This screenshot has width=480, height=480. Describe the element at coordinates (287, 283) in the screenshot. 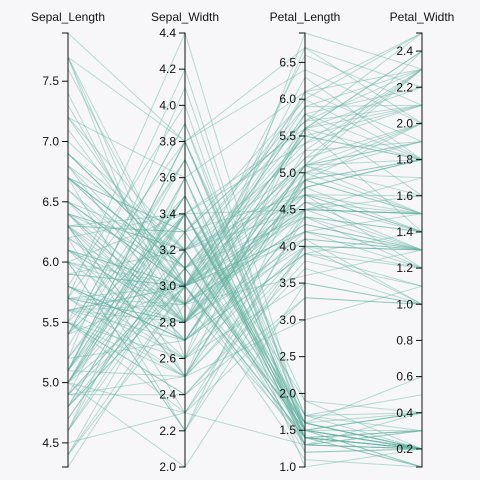

I see `tick-label: 3.5` at that location.